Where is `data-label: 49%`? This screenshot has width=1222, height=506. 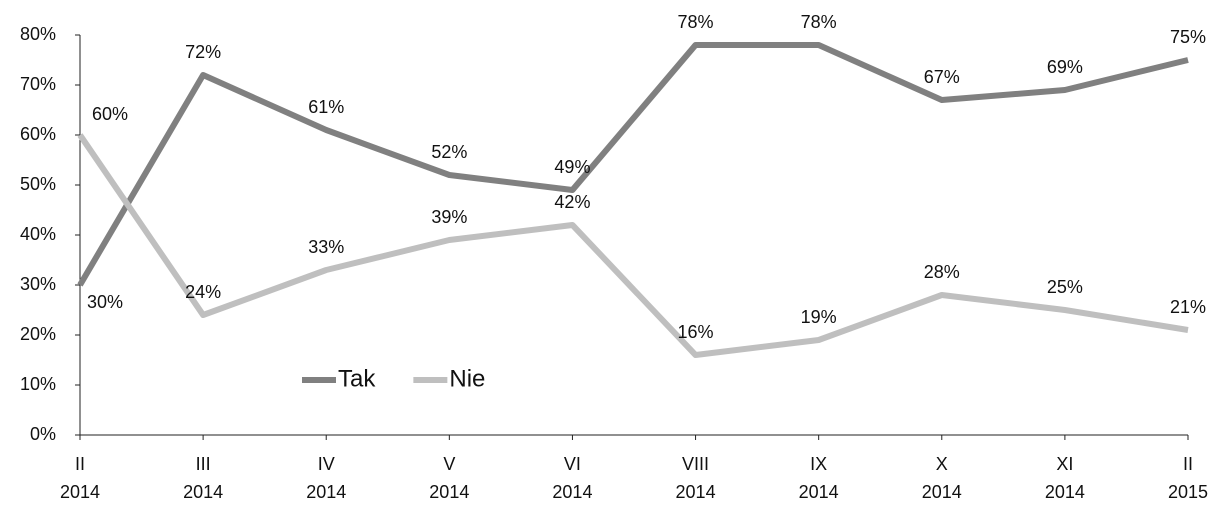 data-label: 49% is located at coordinates (572, 167).